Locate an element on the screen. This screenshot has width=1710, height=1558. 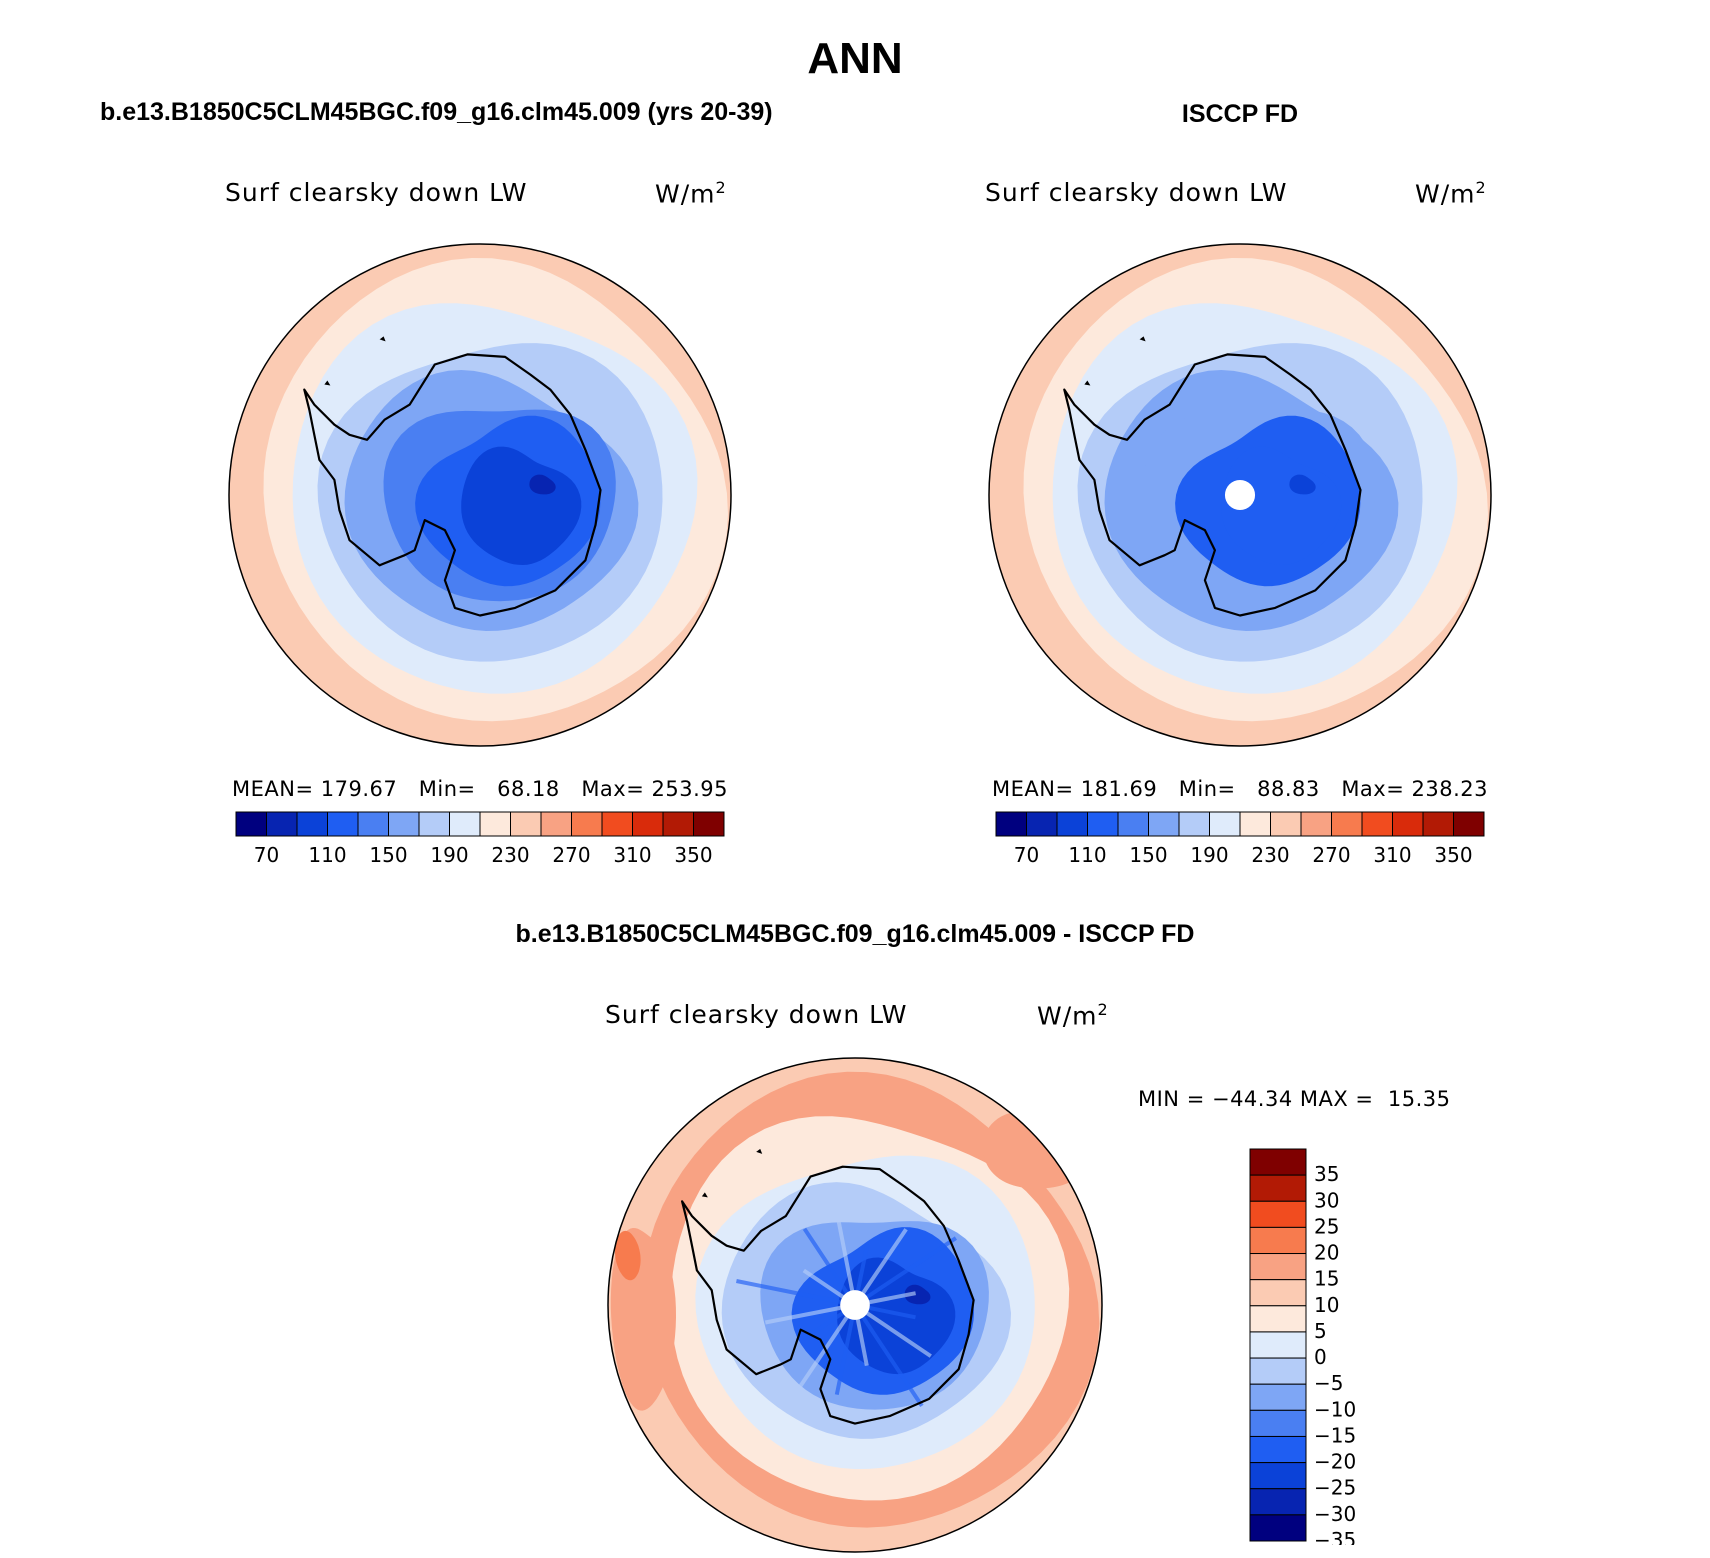
panel1-max-value: 253.95 is located at coordinates (689, 789).